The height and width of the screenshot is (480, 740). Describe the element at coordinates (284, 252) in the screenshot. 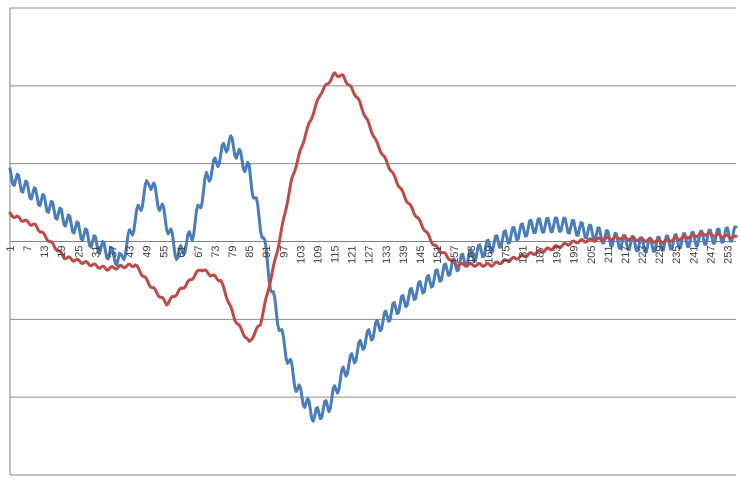

I see `x-tick-label: 97` at that location.